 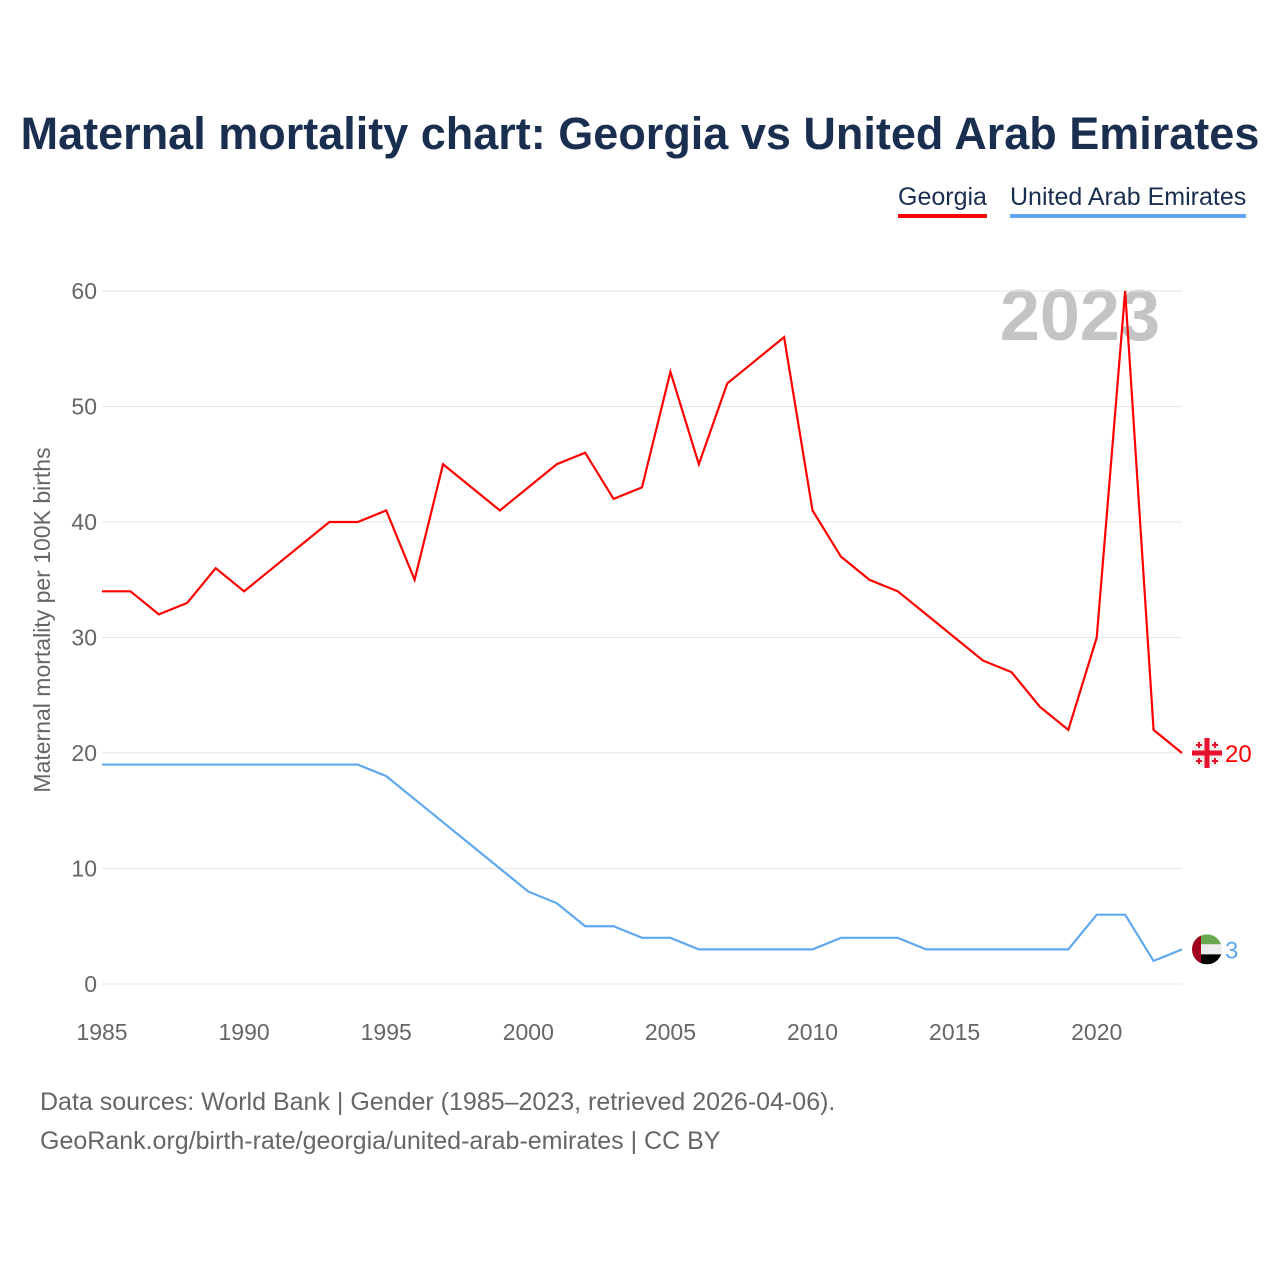 What do you see at coordinates (942, 200) in the screenshot?
I see `legend-georgia: Georgia` at bounding box center [942, 200].